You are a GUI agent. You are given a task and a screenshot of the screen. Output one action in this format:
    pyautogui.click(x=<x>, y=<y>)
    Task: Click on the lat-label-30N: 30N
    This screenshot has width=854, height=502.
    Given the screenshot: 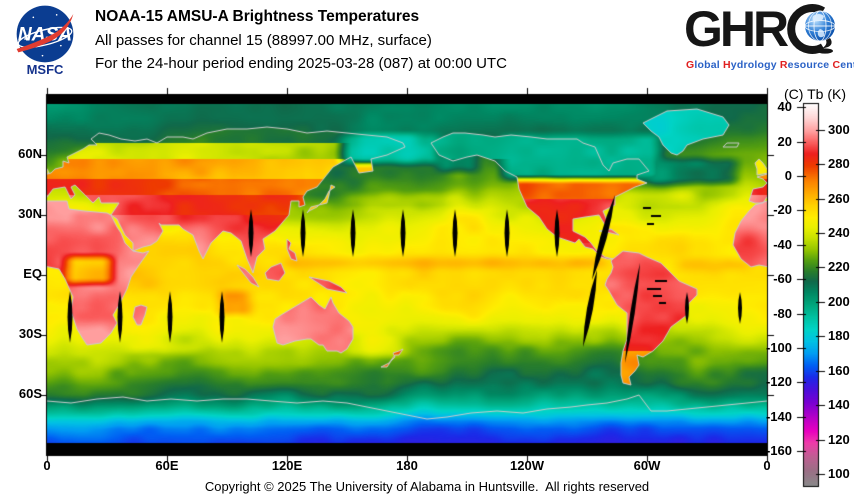 What is the action you would take?
    pyautogui.click(x=30, y=213)
    